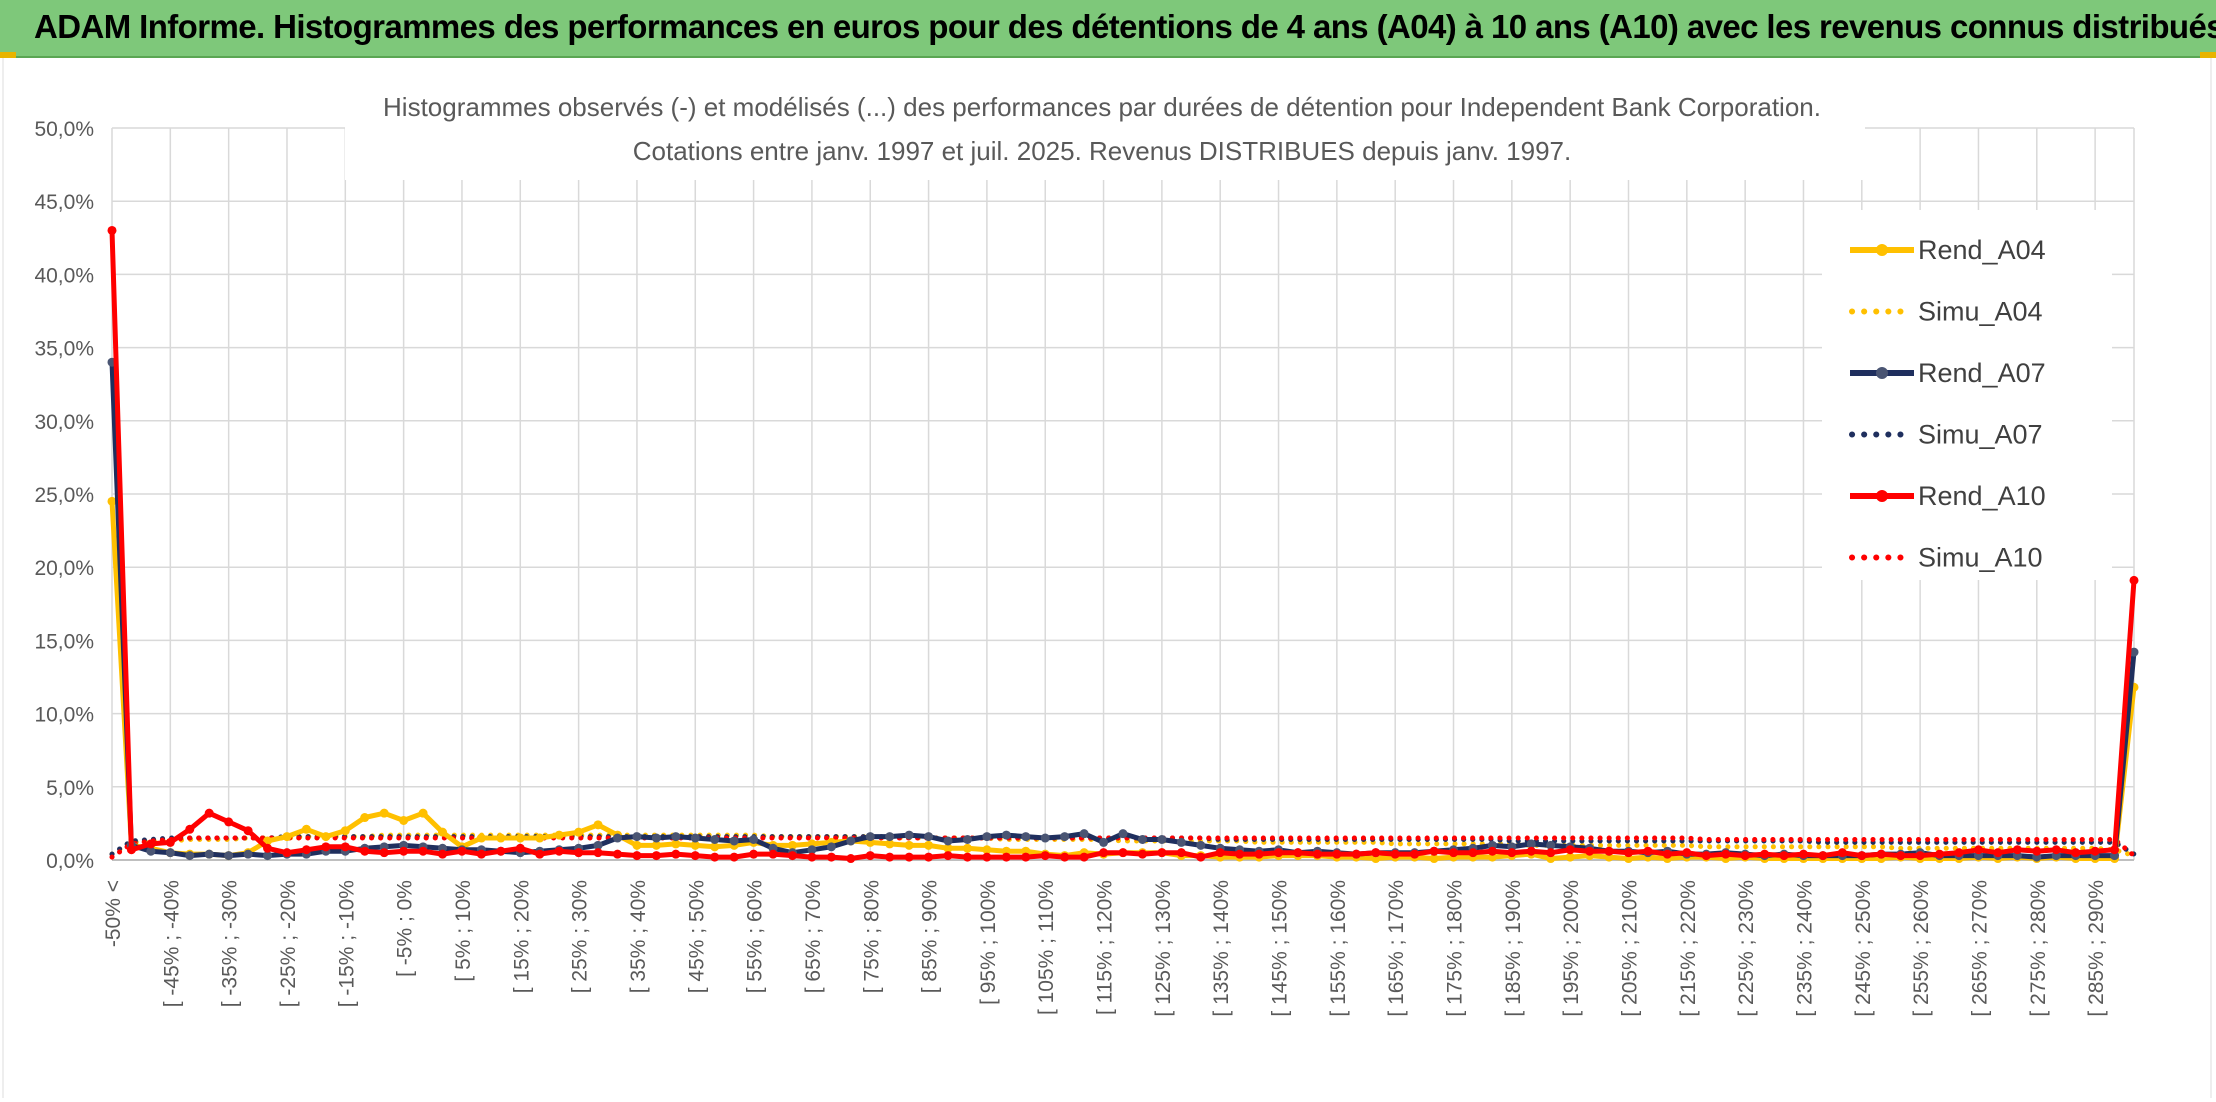 This screenshot has width=2216, height=1102. I want to click on x-tick-label: [ 65% ; 70%, so click(813, 936).